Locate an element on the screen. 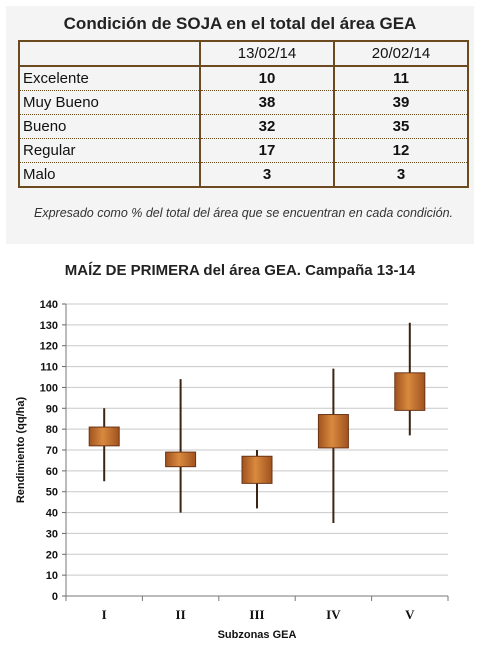  y-tick-label: 0 is located at coordinates (55, 597).